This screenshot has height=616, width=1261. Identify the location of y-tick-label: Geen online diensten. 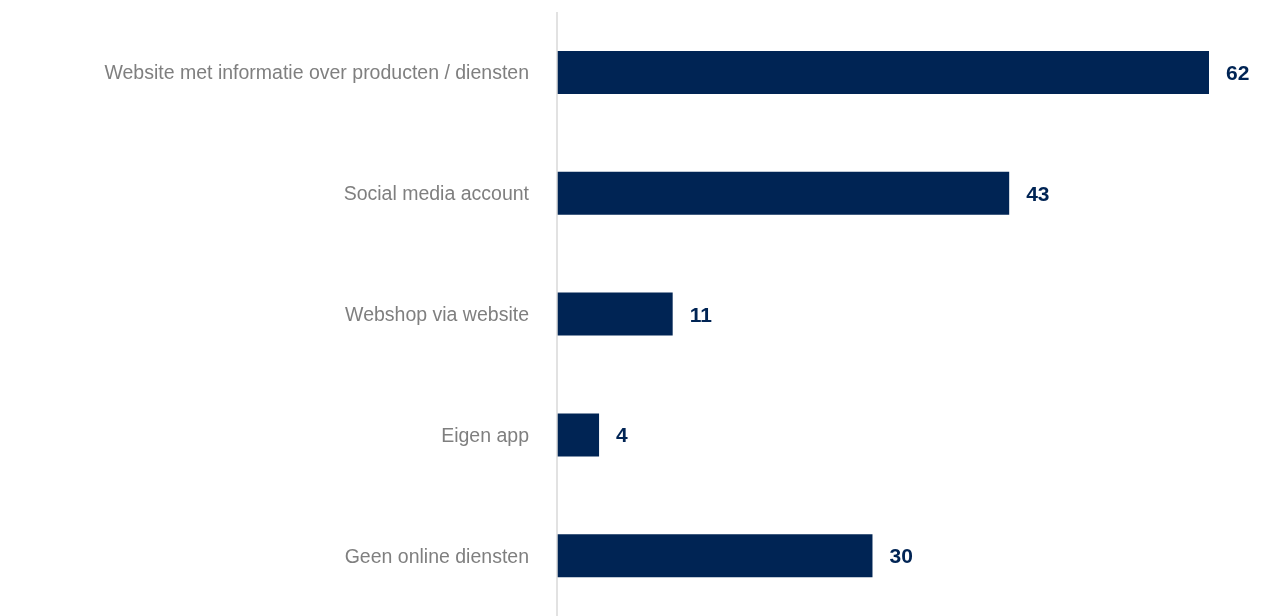
(436, 555).